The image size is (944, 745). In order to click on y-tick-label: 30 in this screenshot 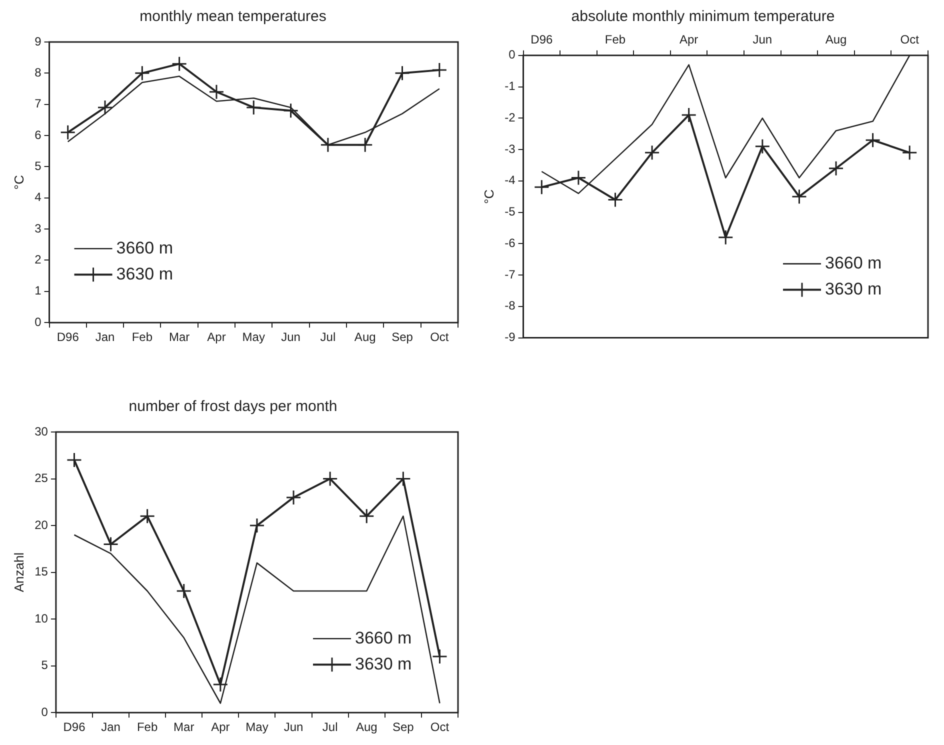, I will do `click(41, 431)`.